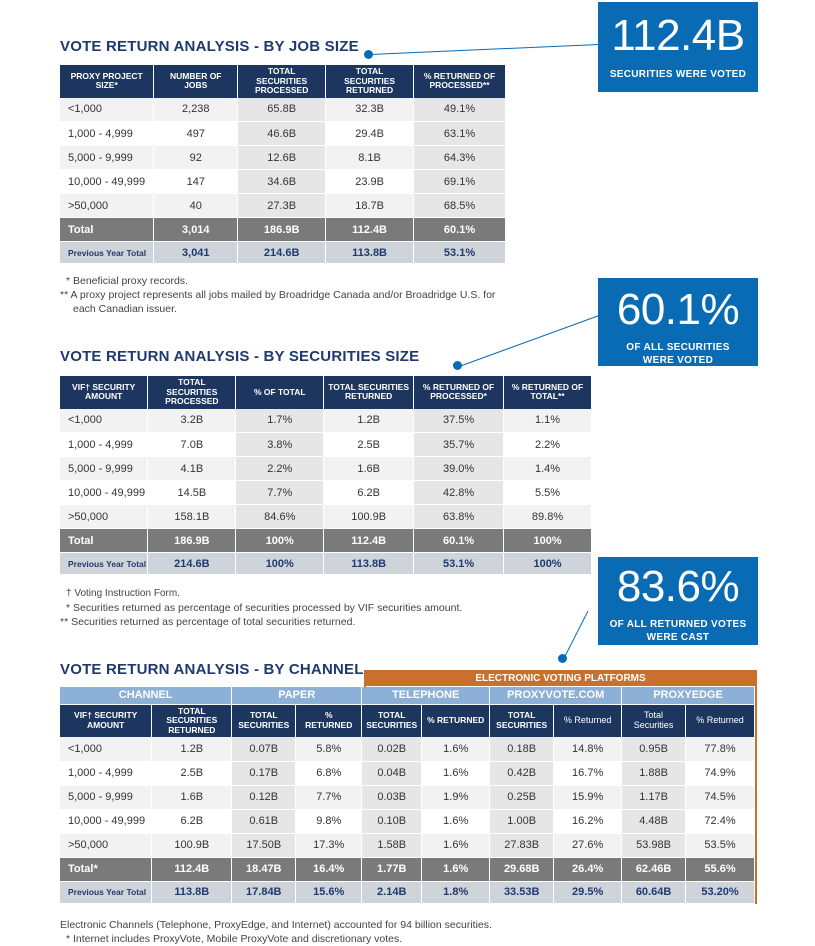 This screenshot has height=946, width=815. Describe the element at coordinates (392, 749) in the screenshot. I see `table-cell: 0.02B` at that location.